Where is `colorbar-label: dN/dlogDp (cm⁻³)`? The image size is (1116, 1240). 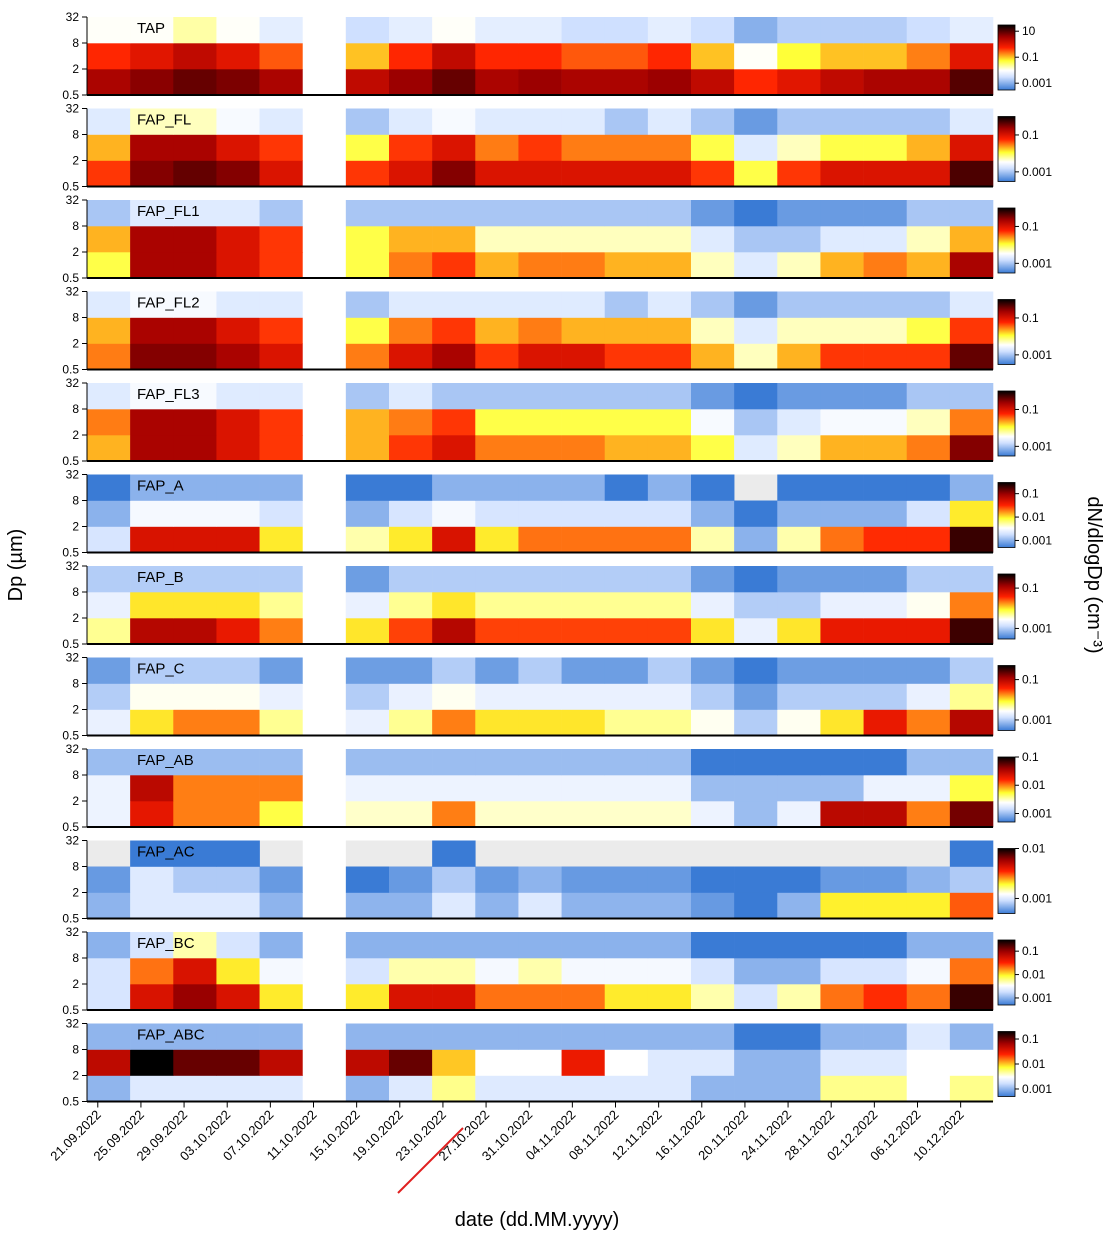 colorbar-label: dN/dlogDp (cm⁻³) is located at coordinates (1094, 574).